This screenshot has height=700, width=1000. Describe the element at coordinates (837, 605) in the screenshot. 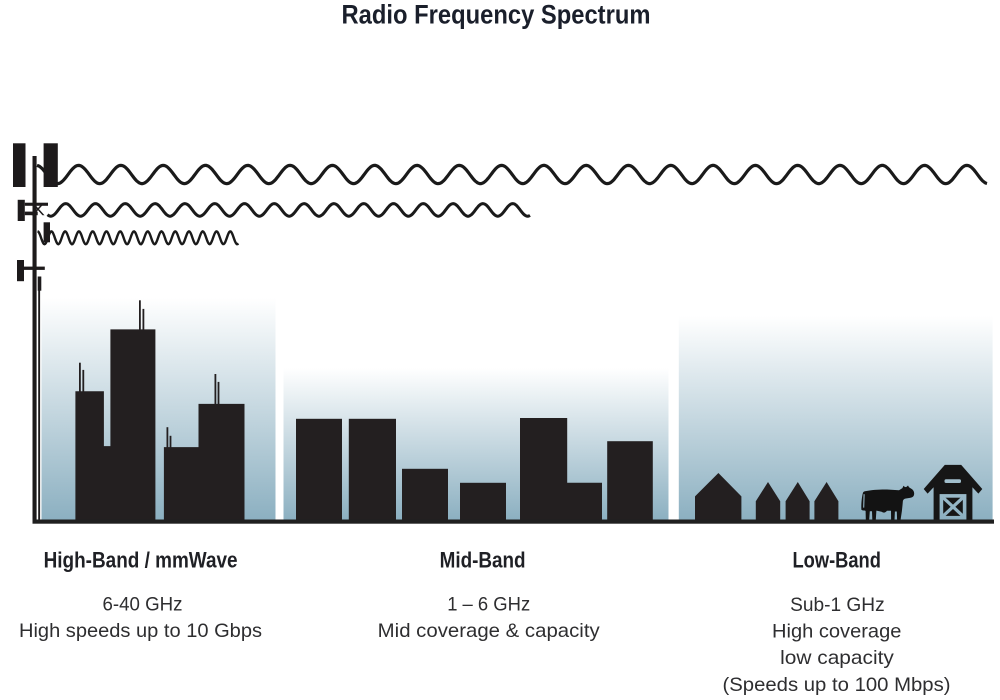

I see `svg-text: Sub-1 GHz` at that location.